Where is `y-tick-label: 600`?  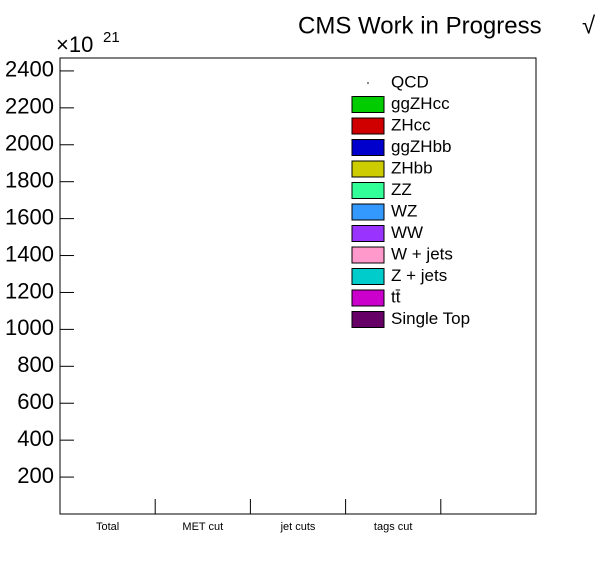
y-tick-label: 600 is located at coordinates (35, 401).